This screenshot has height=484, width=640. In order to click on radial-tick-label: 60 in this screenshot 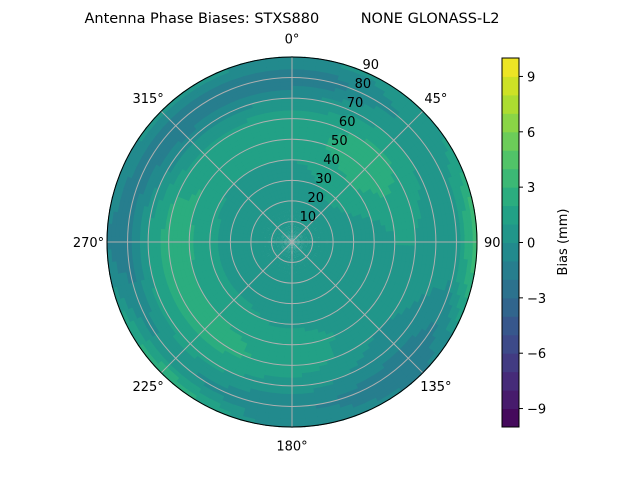, I will do `click(347, 122)`.